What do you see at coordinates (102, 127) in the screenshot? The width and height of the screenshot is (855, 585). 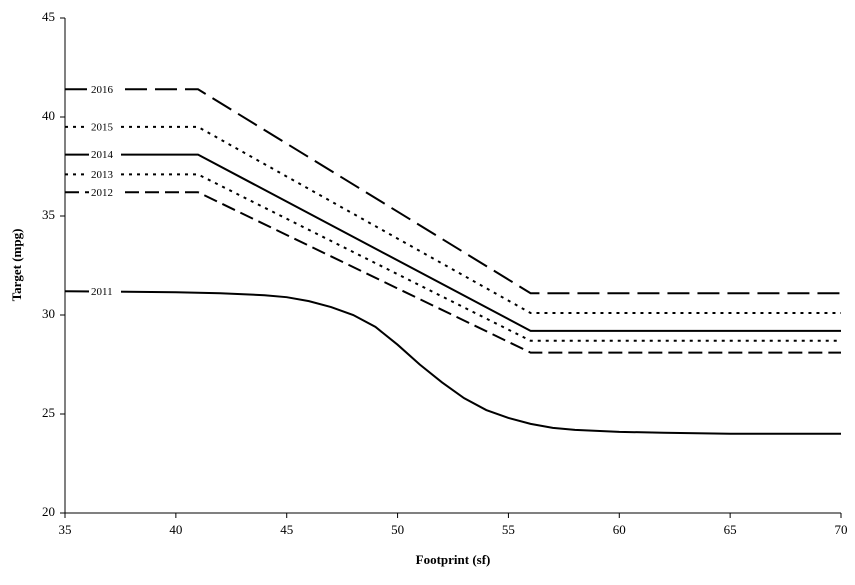 I see `series-label: 2015` at bounding box center [102, 127].